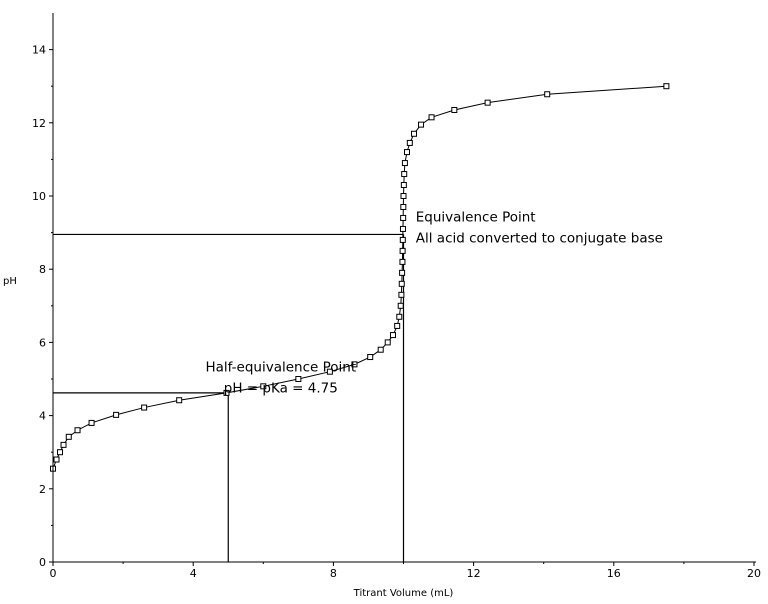 This screenshot has width=768, height=604. I want to click on y-tick-label: 4, so click(42, 416).